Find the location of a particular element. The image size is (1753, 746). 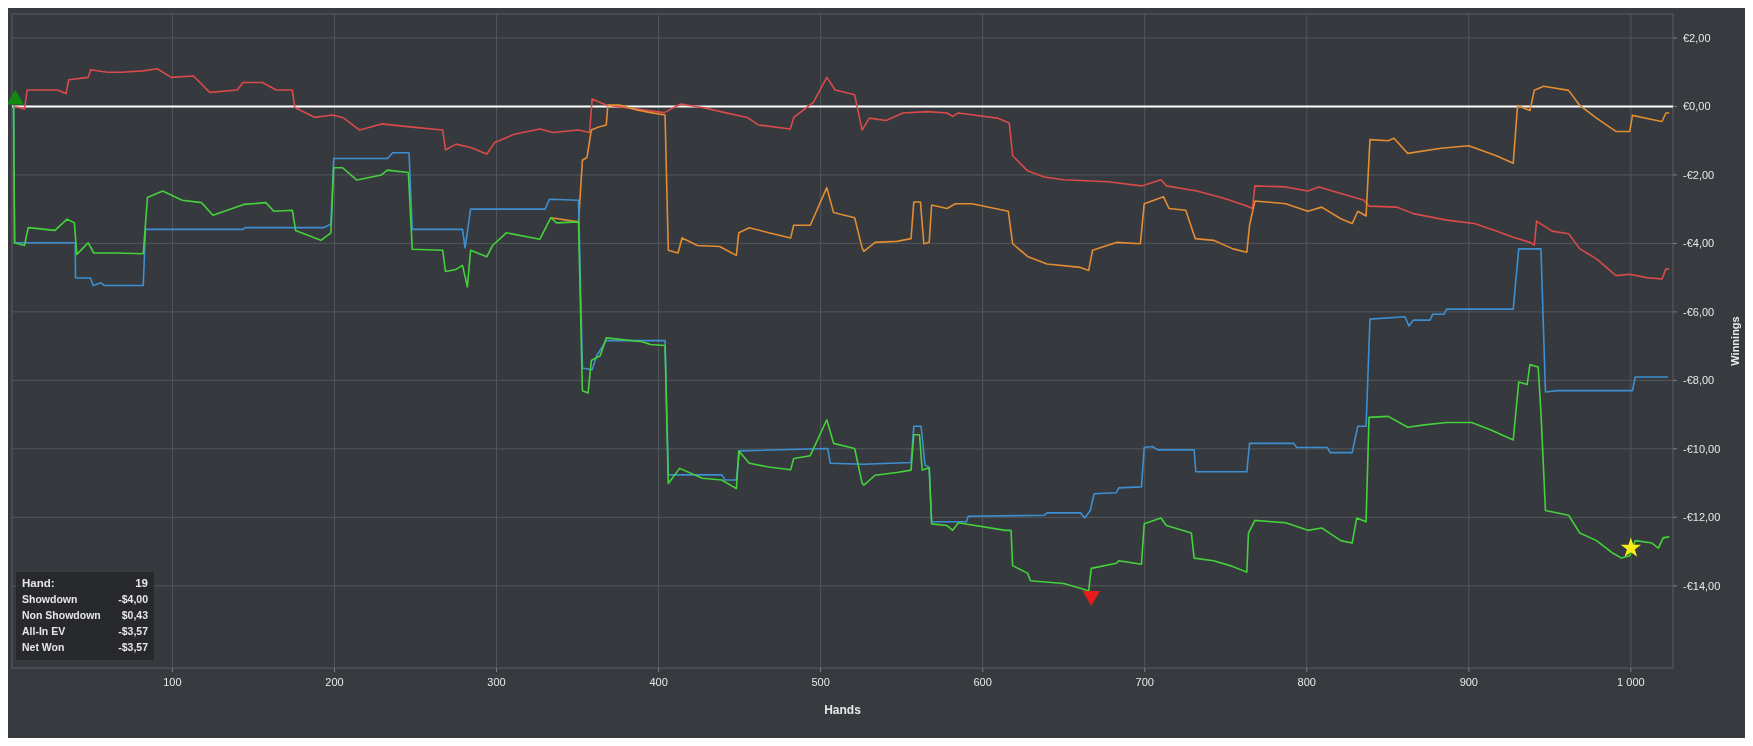

annotation: All-In EV is located at coordinates (44, 631).